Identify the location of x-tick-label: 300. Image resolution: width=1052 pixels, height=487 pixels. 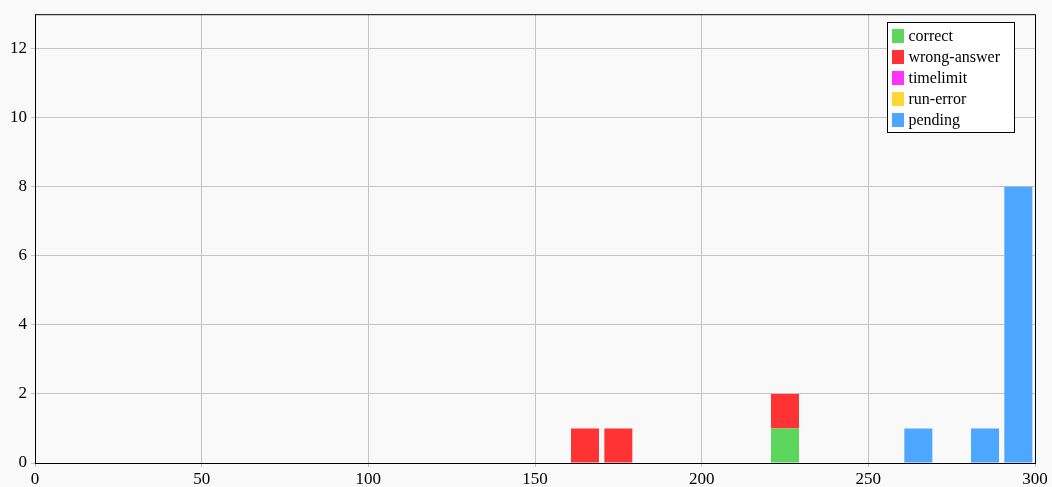
(1035, 477).